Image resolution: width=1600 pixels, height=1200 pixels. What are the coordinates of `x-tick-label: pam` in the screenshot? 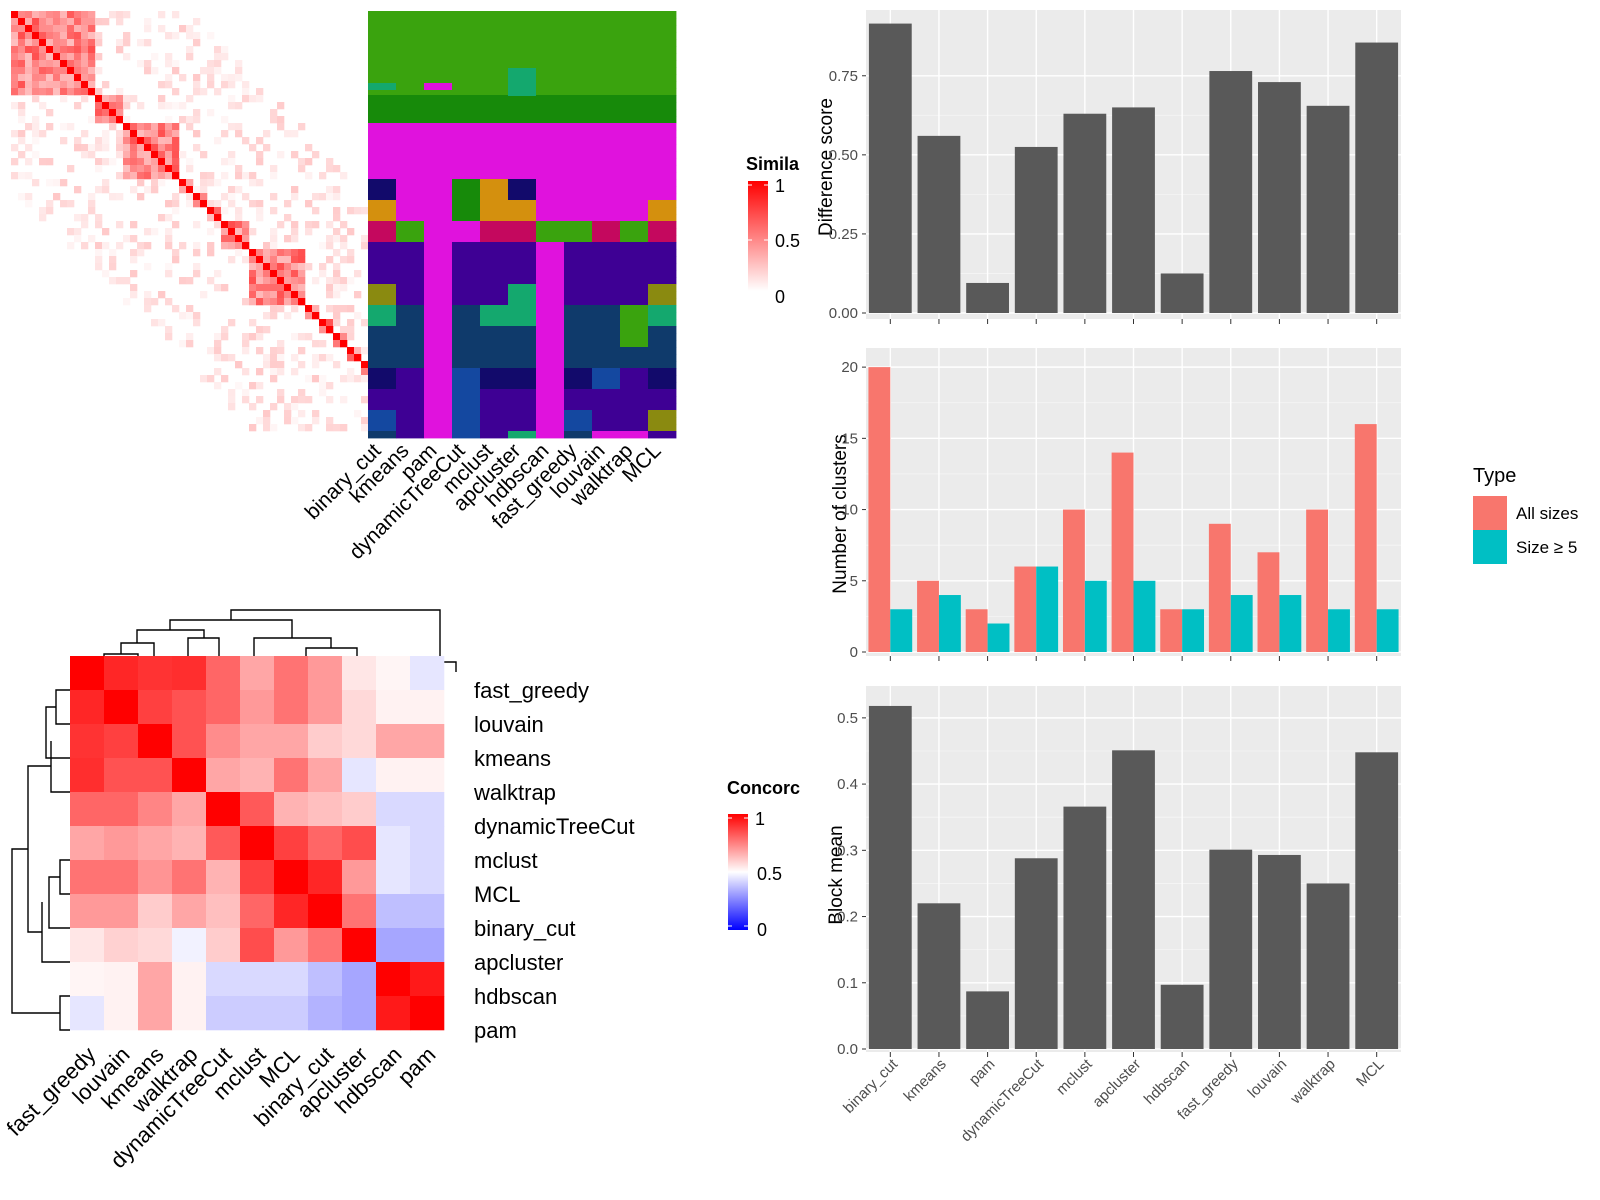 It's located at (982, 1072).